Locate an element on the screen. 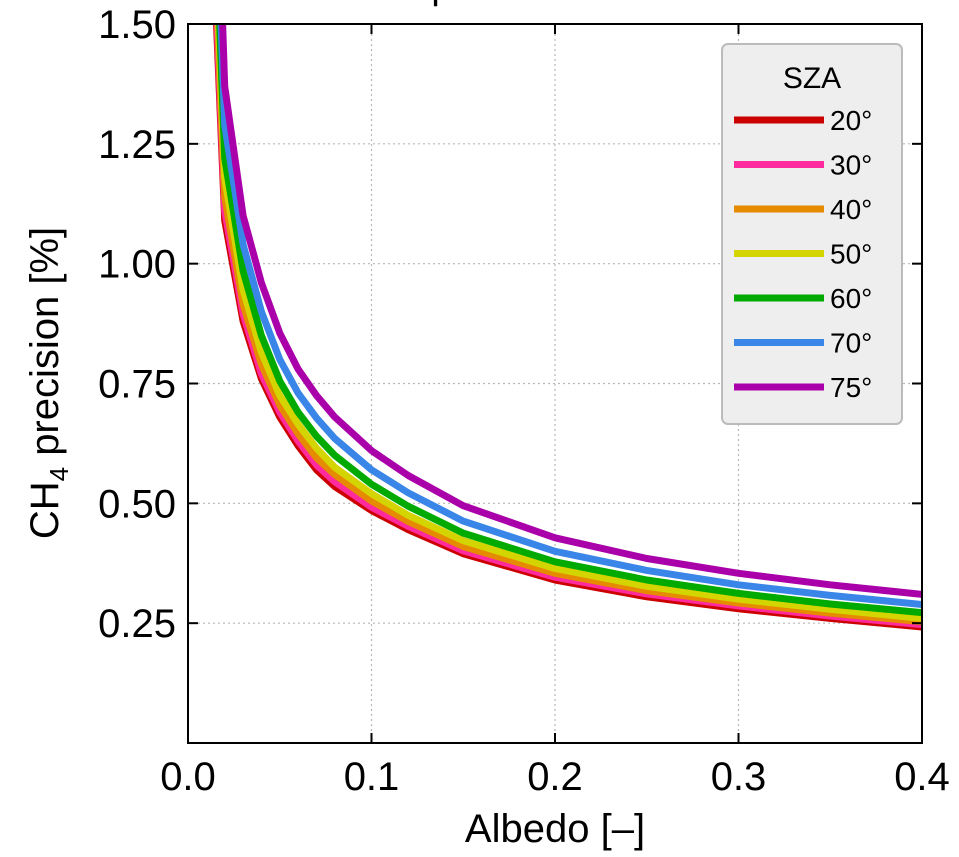 The height and width of the screenshot is (857, 959). legend-label: 20° is located at coordinates (851, 120).